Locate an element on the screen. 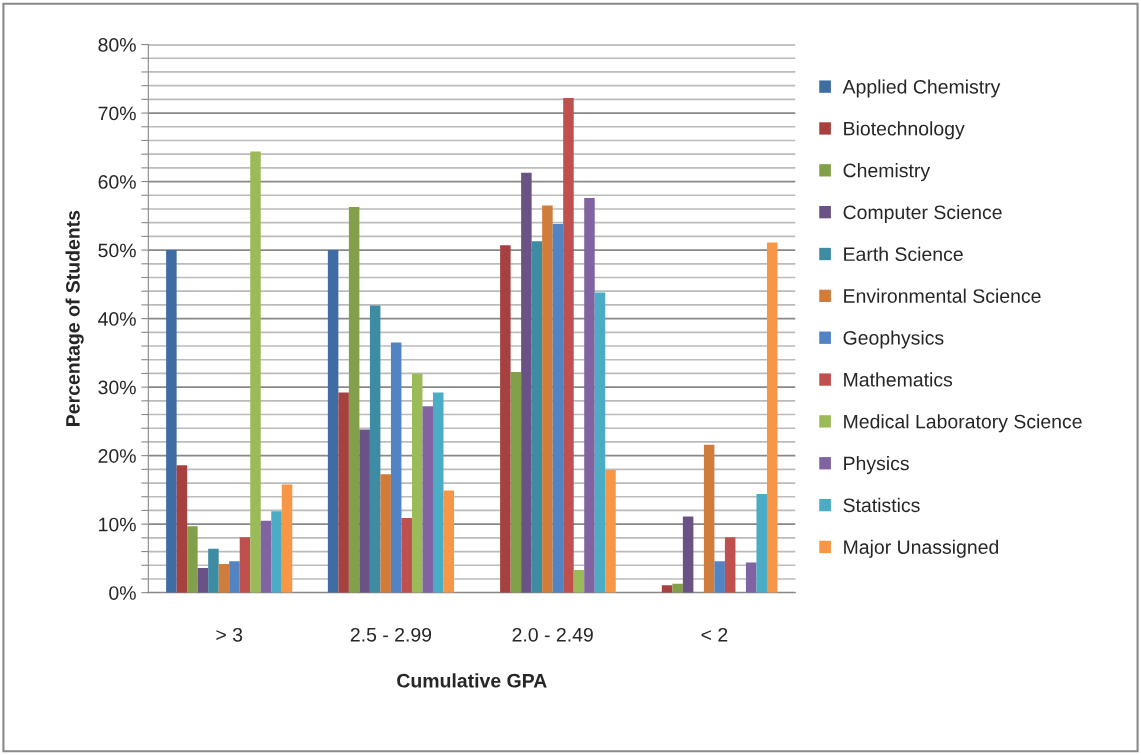 The height and width of the screenshot is (755, 1141). legend-label: Earth Science is located at coordinates (903, 254).